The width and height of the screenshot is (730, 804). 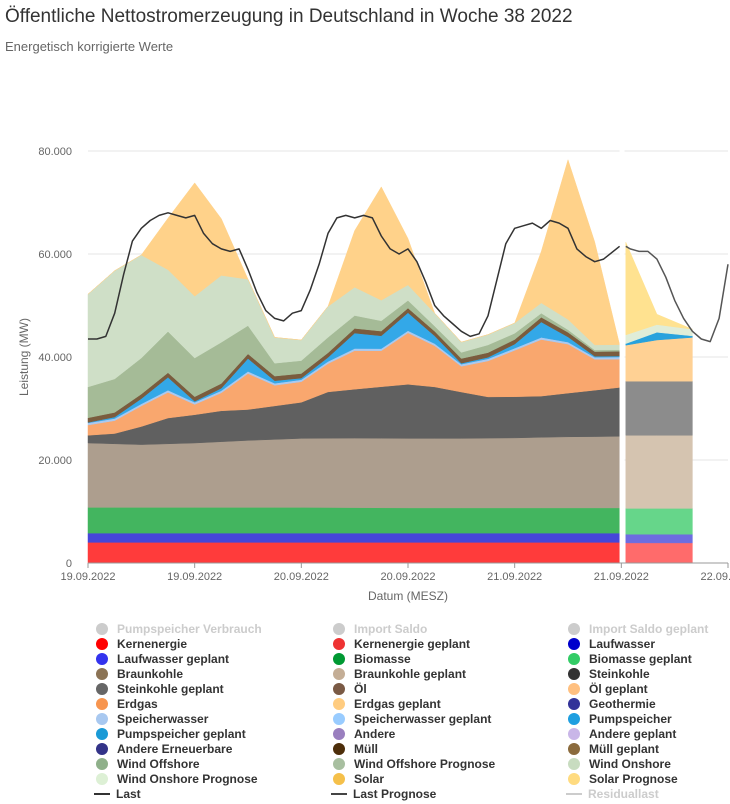 I want to click on legend-label: Erdgas, so click(x=137, y=703).